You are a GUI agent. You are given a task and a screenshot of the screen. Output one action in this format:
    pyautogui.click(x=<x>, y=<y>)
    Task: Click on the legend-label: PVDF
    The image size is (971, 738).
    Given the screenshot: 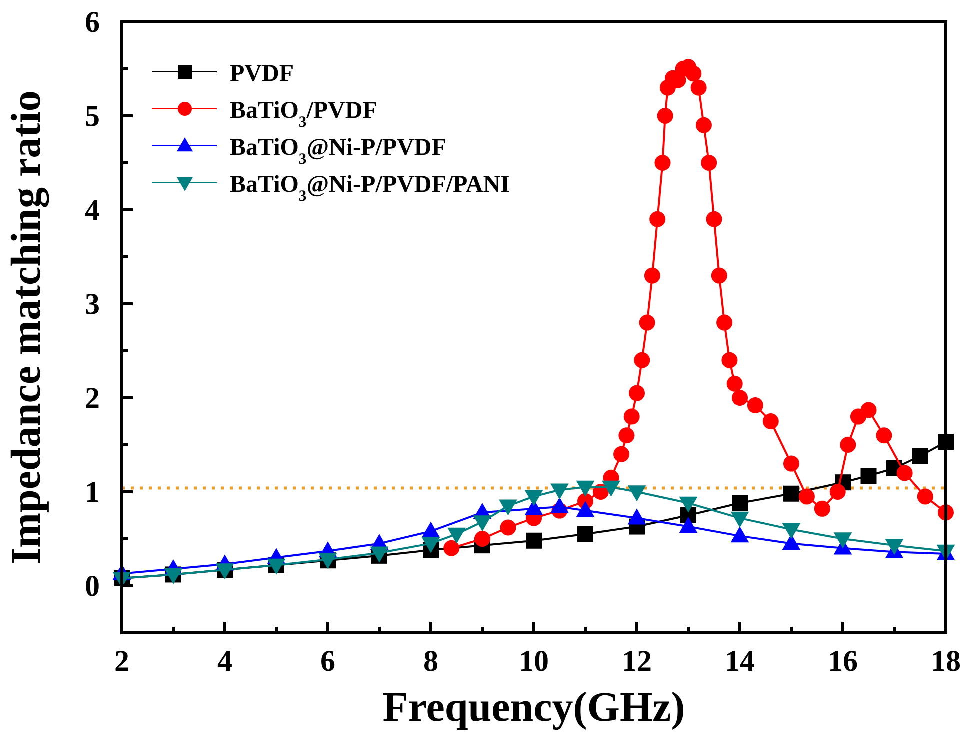 What is the action you would take?
    pyautogui.click(x=262, y=74)
    